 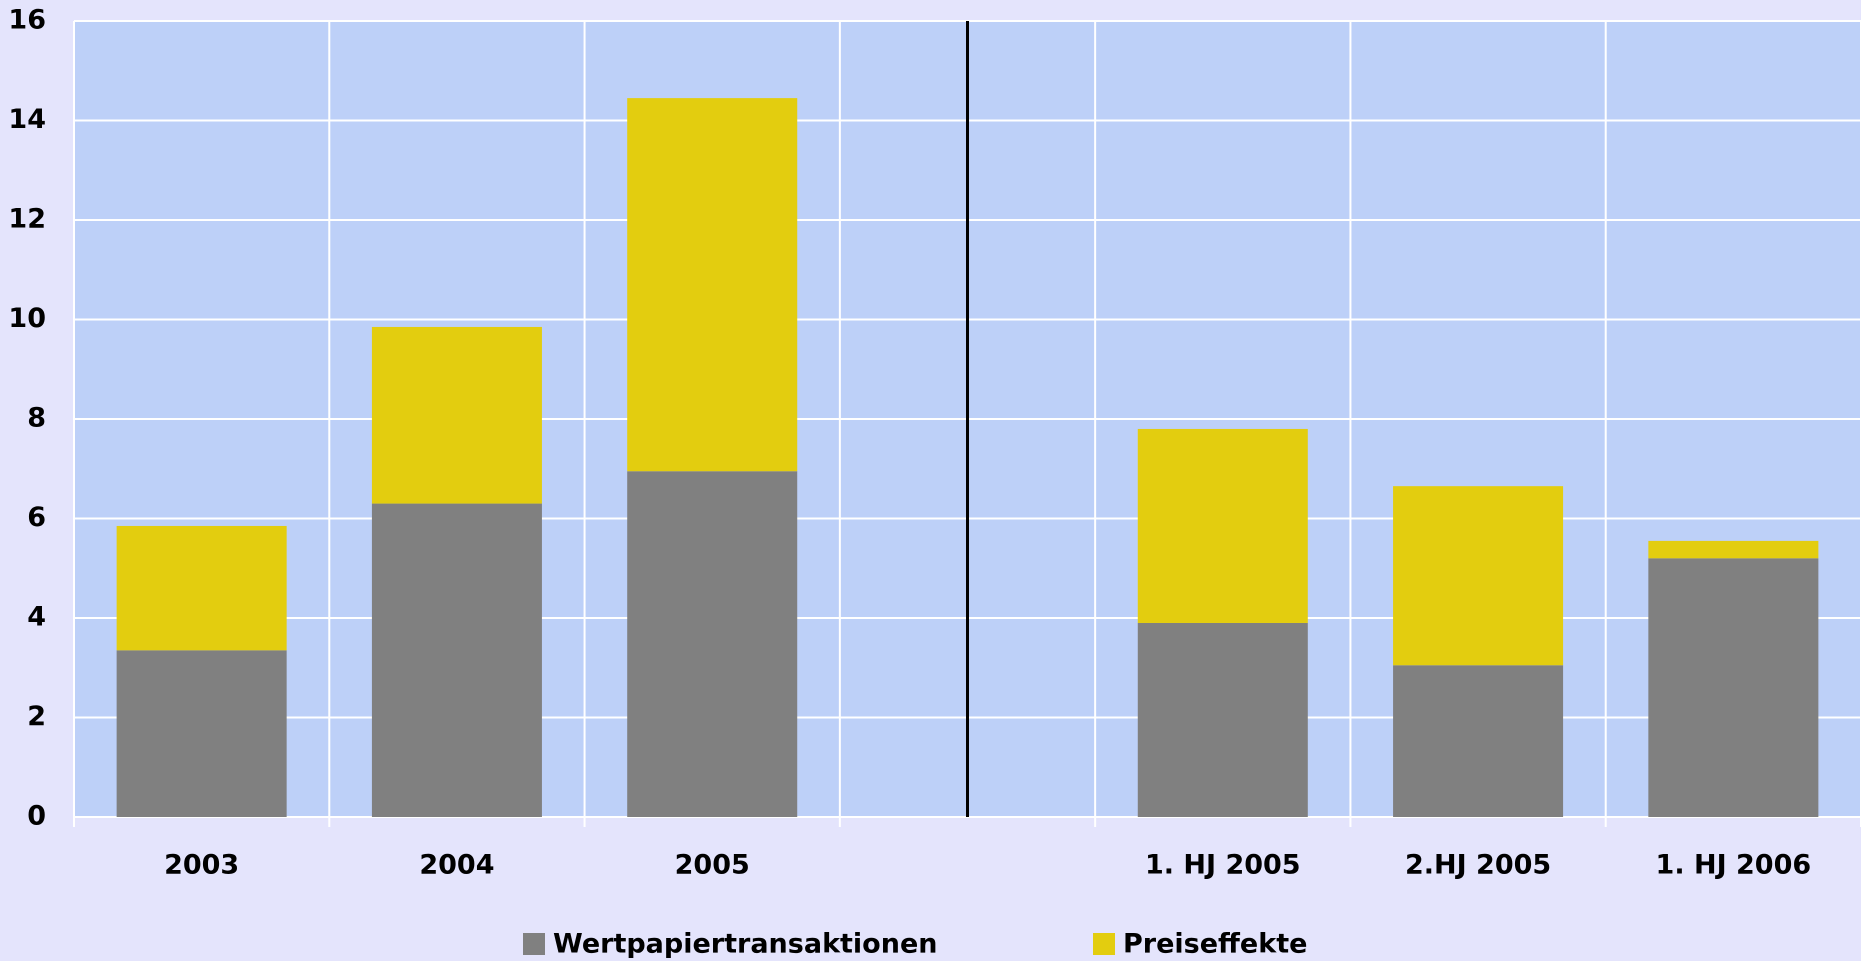 I want to click on y-tick-label: 12, so click(x=27, y=219).